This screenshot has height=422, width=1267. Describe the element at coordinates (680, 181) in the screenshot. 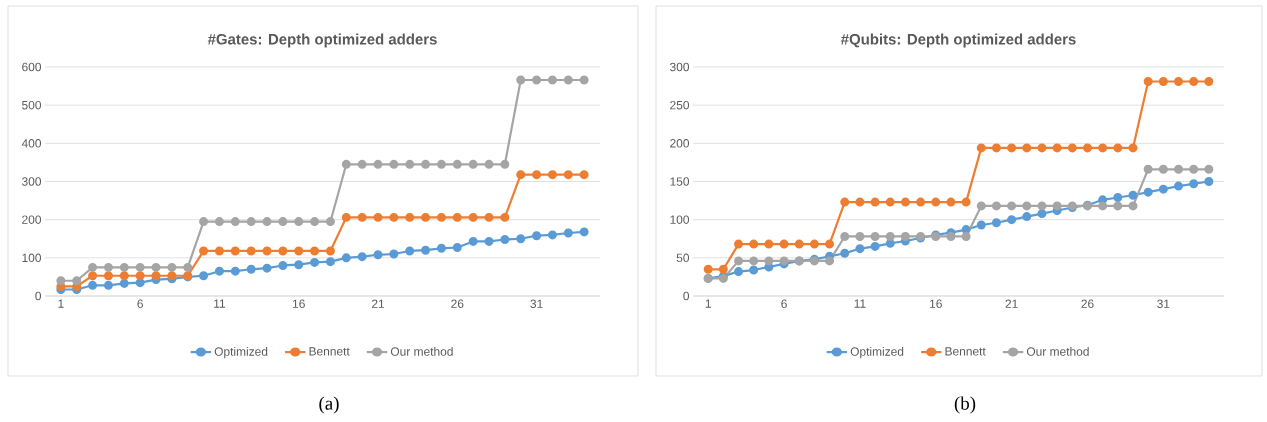

I see `y-tick-label: 150` at that location.